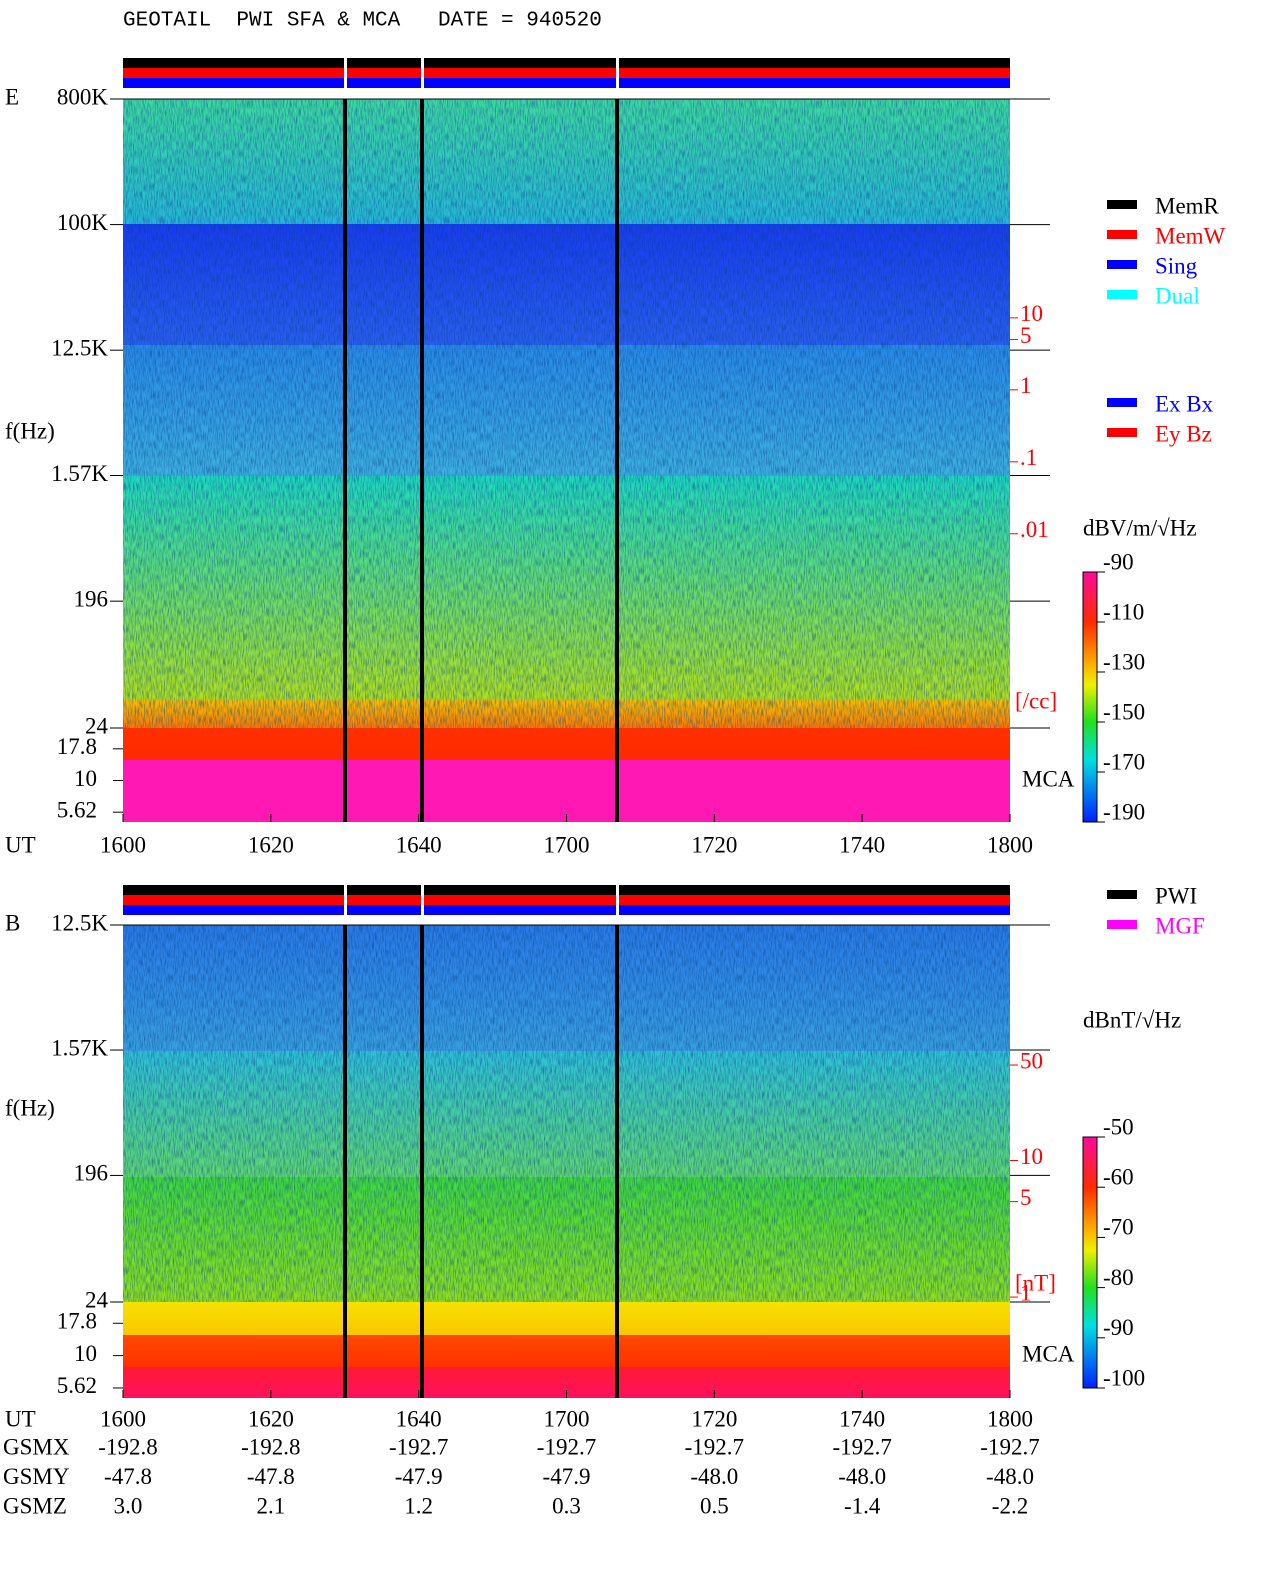 The height and width of the screenshot is (1593, 1280). I want to click on y2-tick-label: .01, so click(1034, 529).